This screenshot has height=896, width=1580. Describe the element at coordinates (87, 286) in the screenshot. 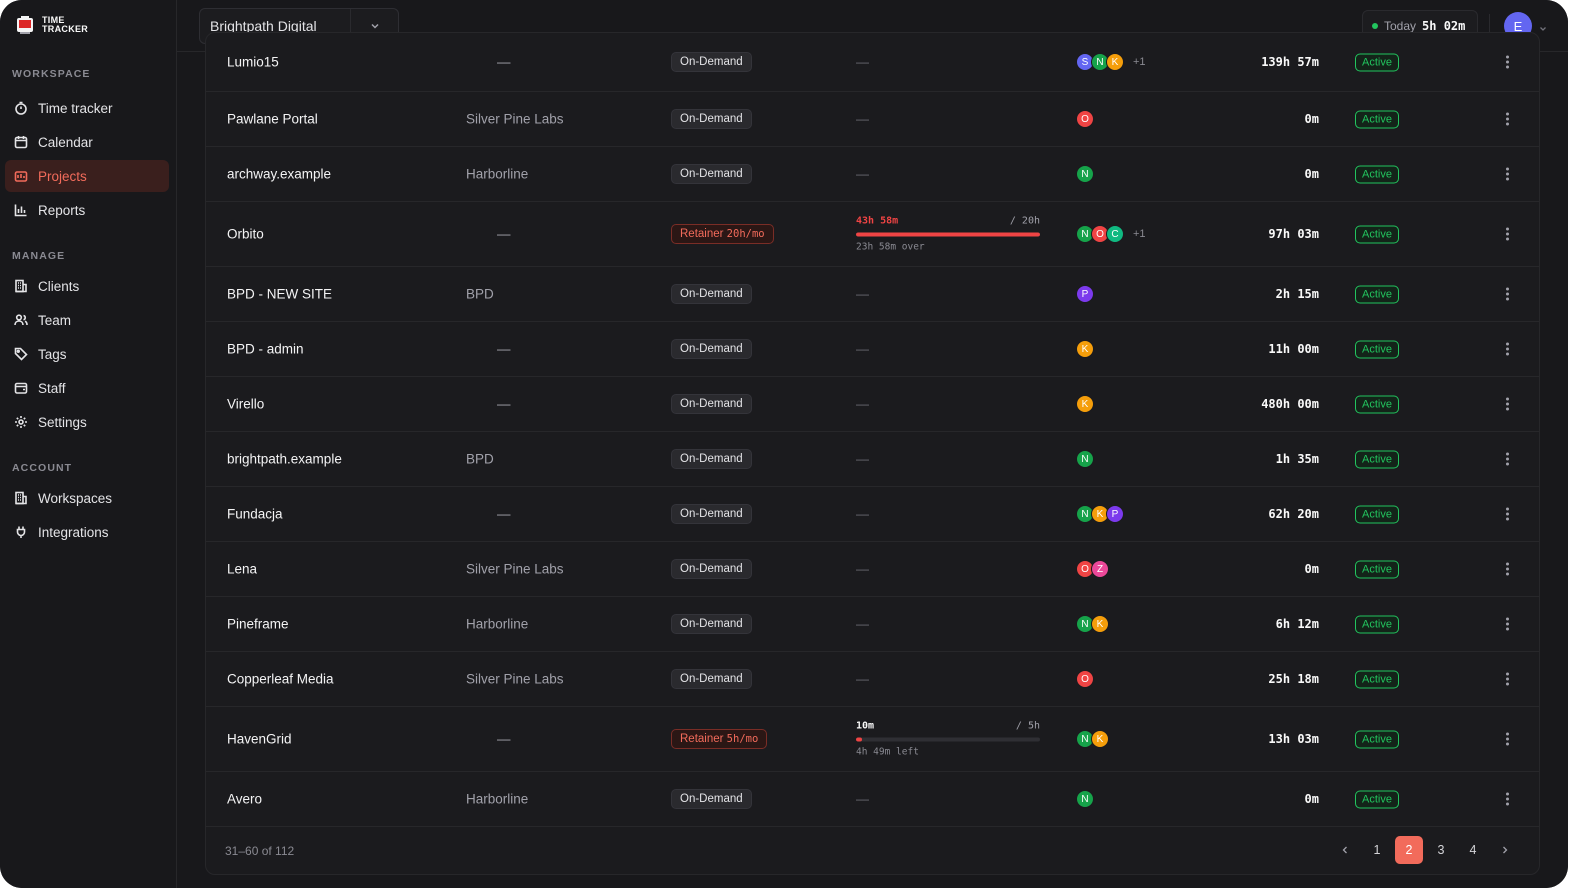

I see `sidebar-item-clients: Clients` at that location.